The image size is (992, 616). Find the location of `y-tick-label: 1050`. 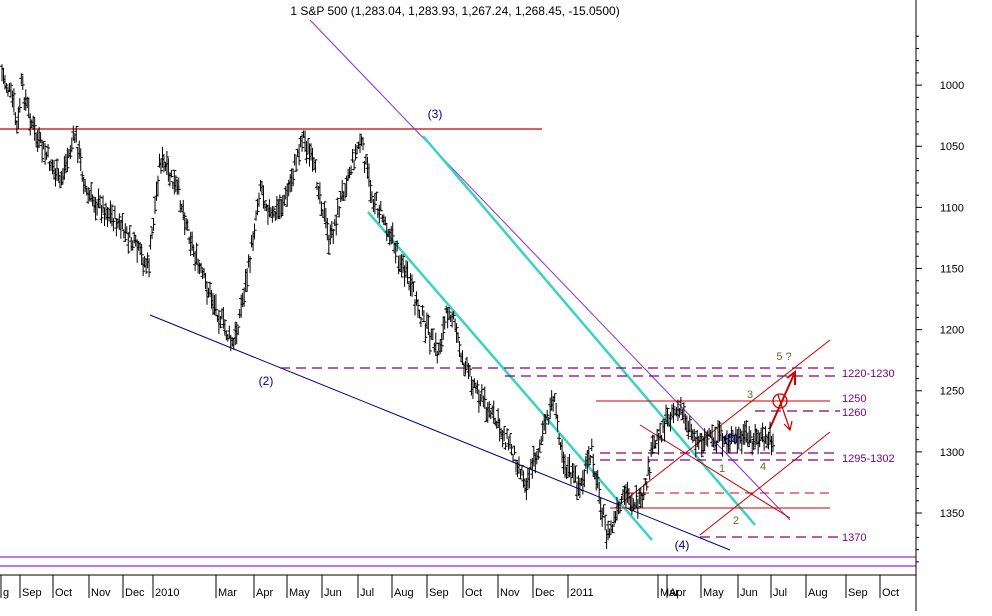

y-tick-label: 1050 is located at coordinates (952, 147).